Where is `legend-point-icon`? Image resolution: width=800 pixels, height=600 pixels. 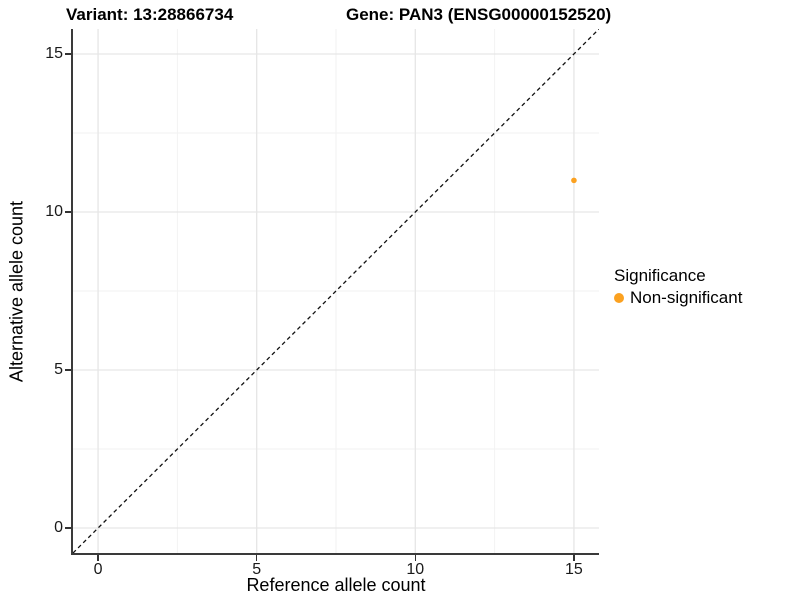
legend-point-icon is located at coordinates (619, 298).